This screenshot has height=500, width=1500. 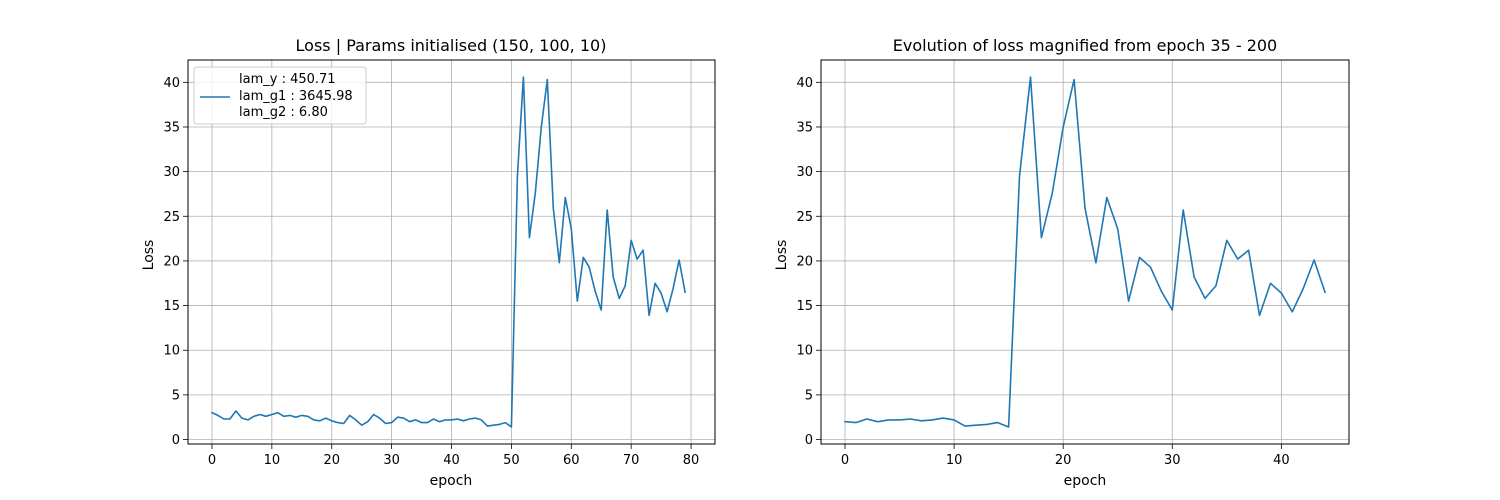 I want to click on x-tick-label: 80, so click(x=691, y=460).